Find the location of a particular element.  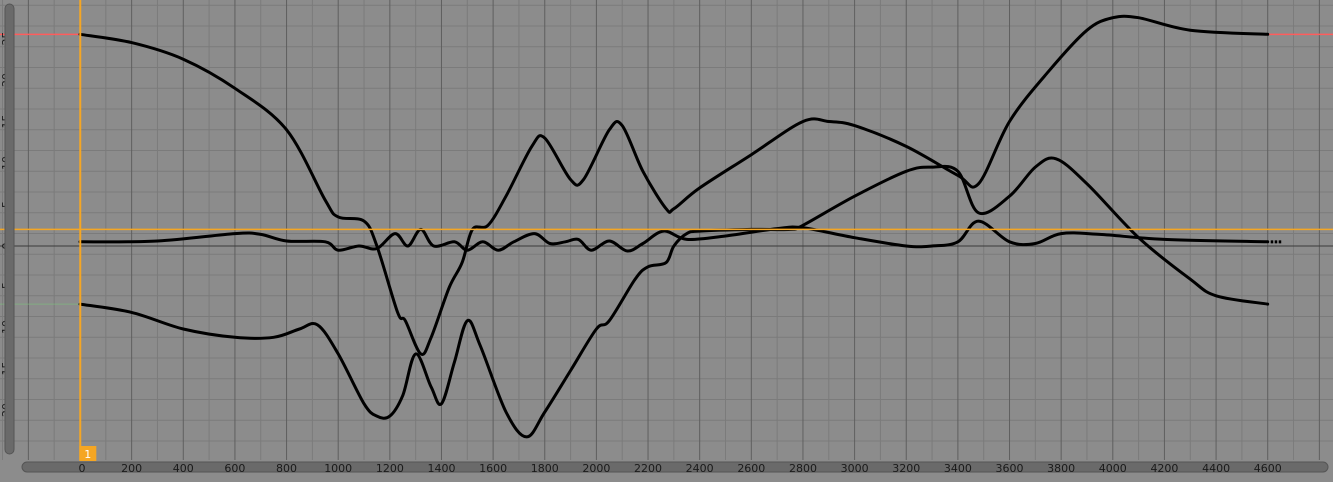

current-frame-indicator: 1 is located at coordinates (88, 453).